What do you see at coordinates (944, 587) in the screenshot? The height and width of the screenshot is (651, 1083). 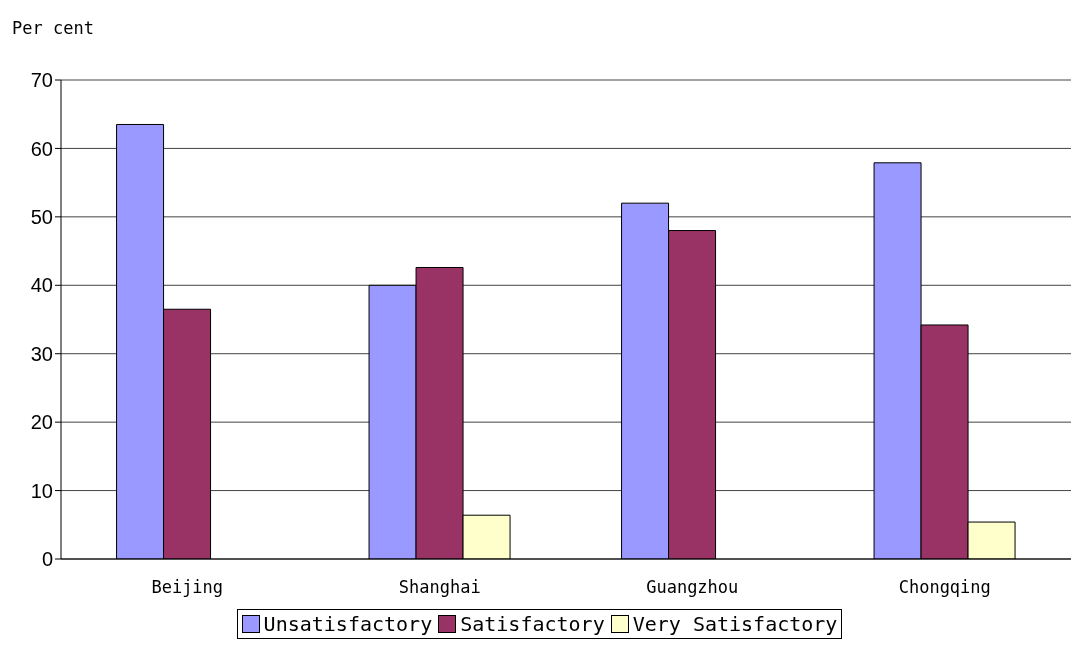 I see `x-tick-label: Chongqing` at bounding box center [944, 587].